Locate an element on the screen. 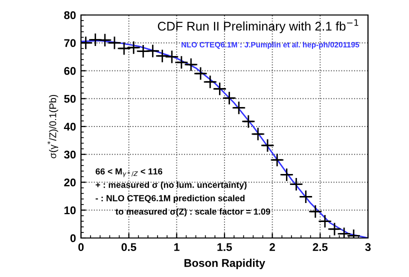 The height and width of the screenshot is (277, 409). x-tick-label: 2 is located at coordinates (272, 247).